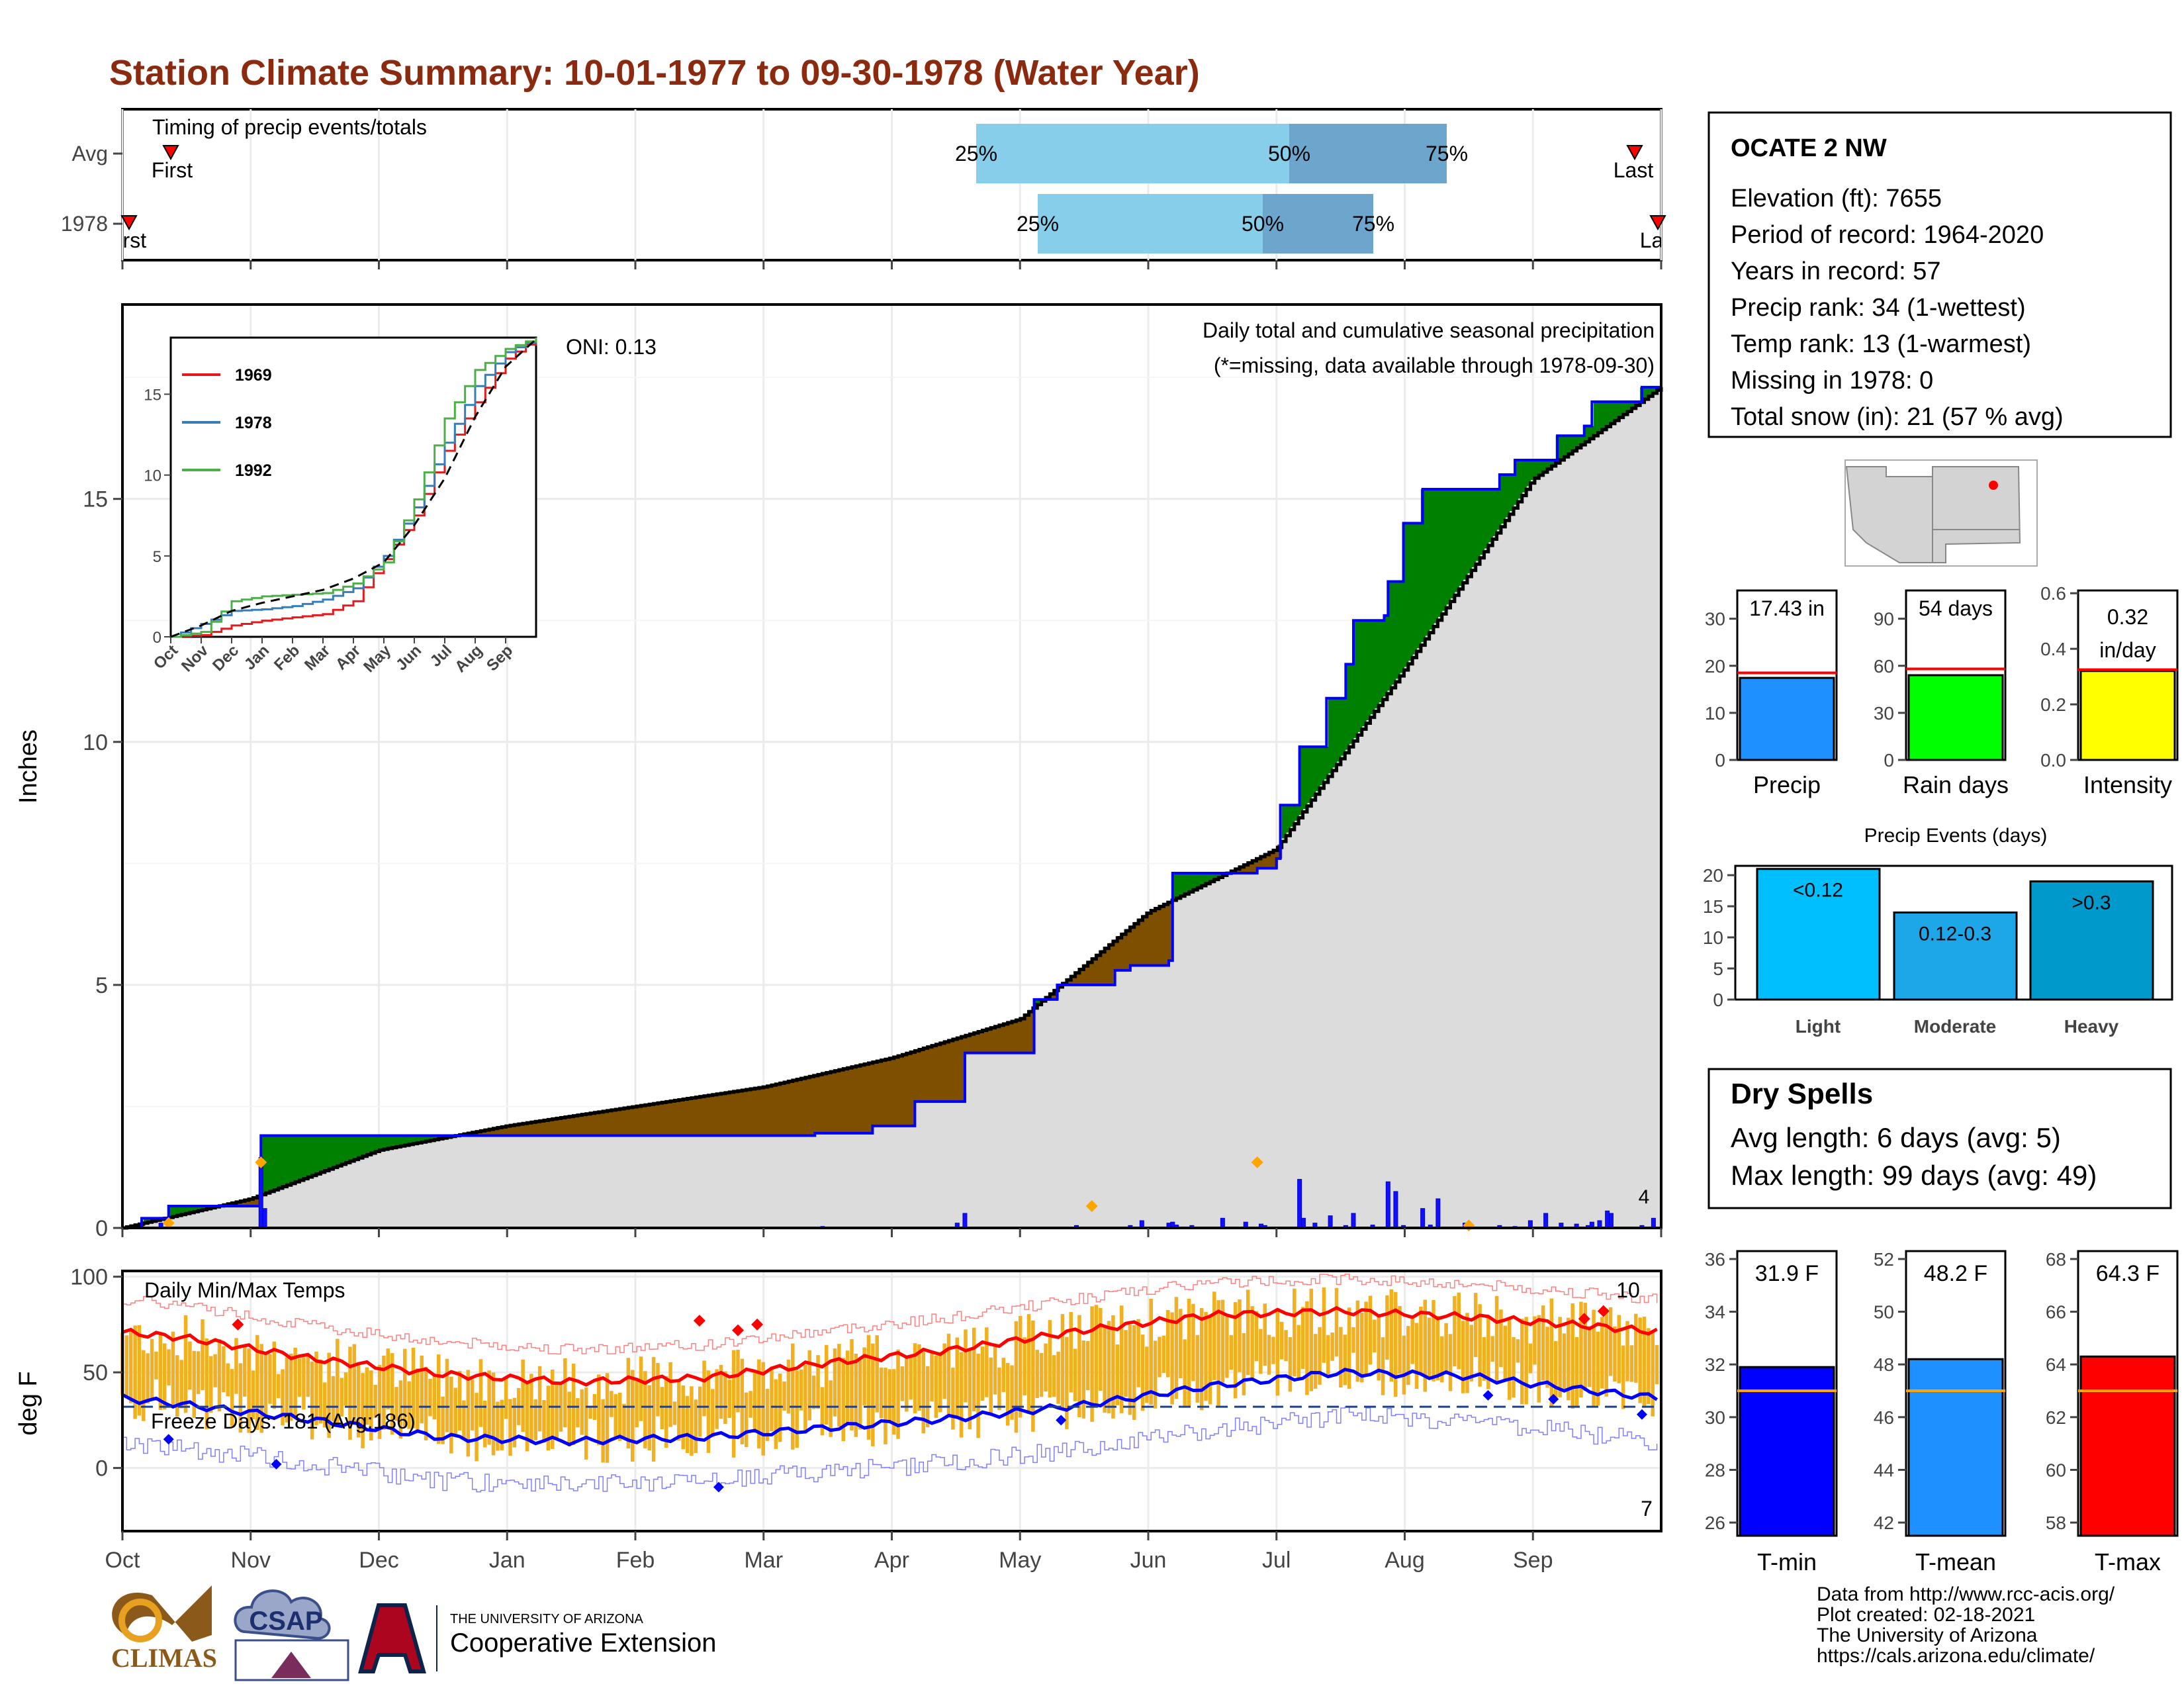 Image resolution: width=2184 pixels, height=1688 pixels. I want to click on precip-ytick-label: 15, so click(95, 499).